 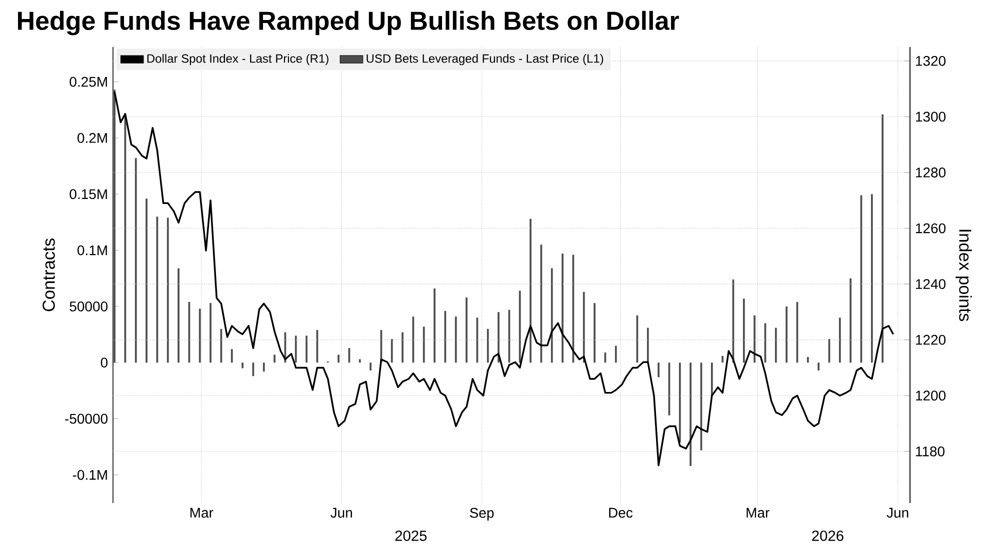 I want to click on y-tick-label: 0, so click(x=104, y=363).